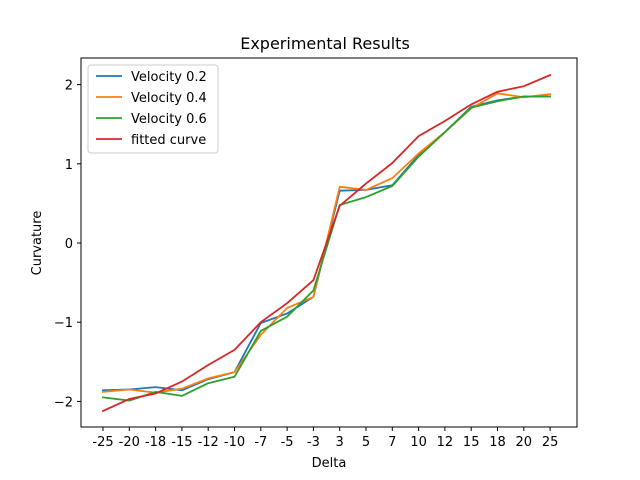  Describe the element at coordinates (497, 442) in the screenshot. I see `x-tick-label: 18` at that location.